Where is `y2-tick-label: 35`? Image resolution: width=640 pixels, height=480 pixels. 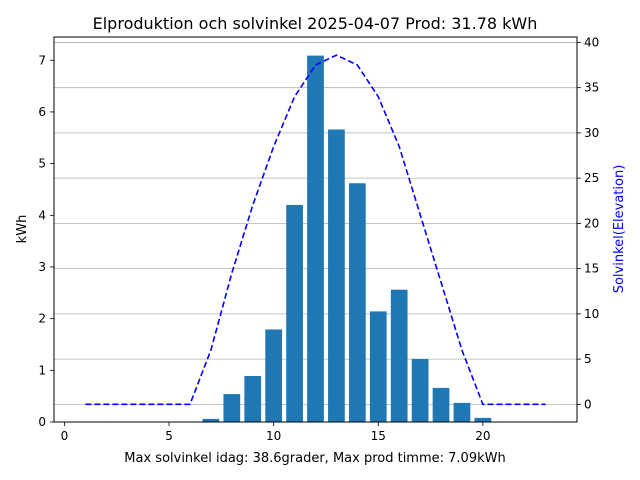 y2-tick-label: 35 is located at coordinates (591, 88).